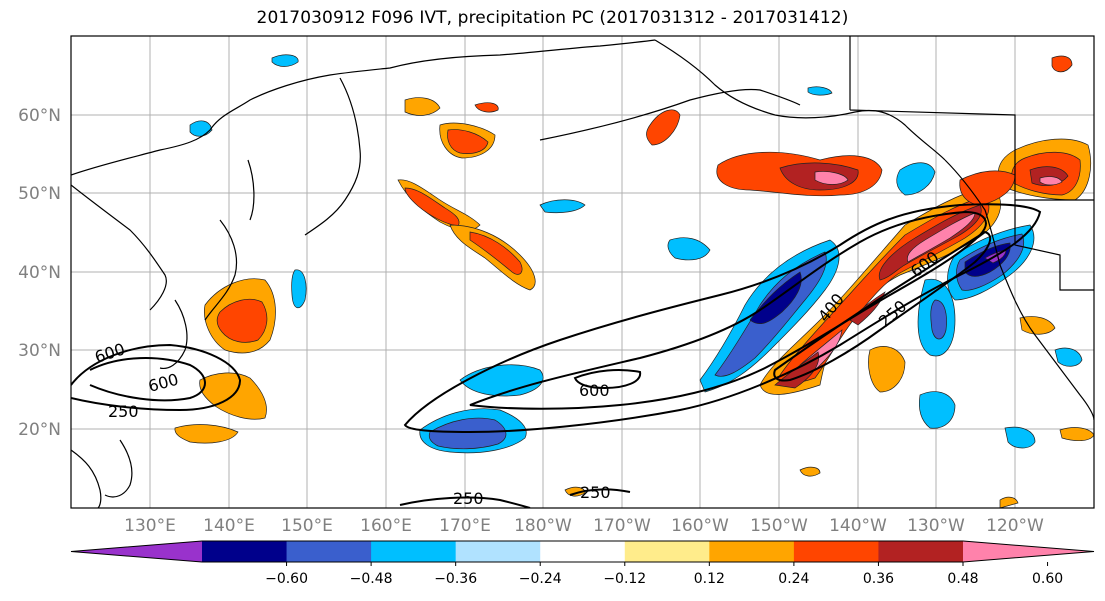 The height and width of the screenshot is (601, 1105). I want to click on colorbar-tick-label: 0.12, so click(709, 579).